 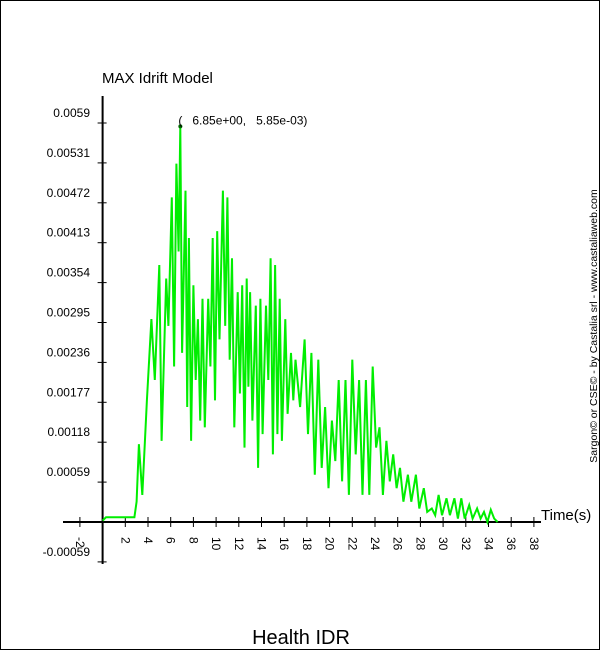 I want to click on y-tick-label: 0.00413, so click(x=69, y=233).